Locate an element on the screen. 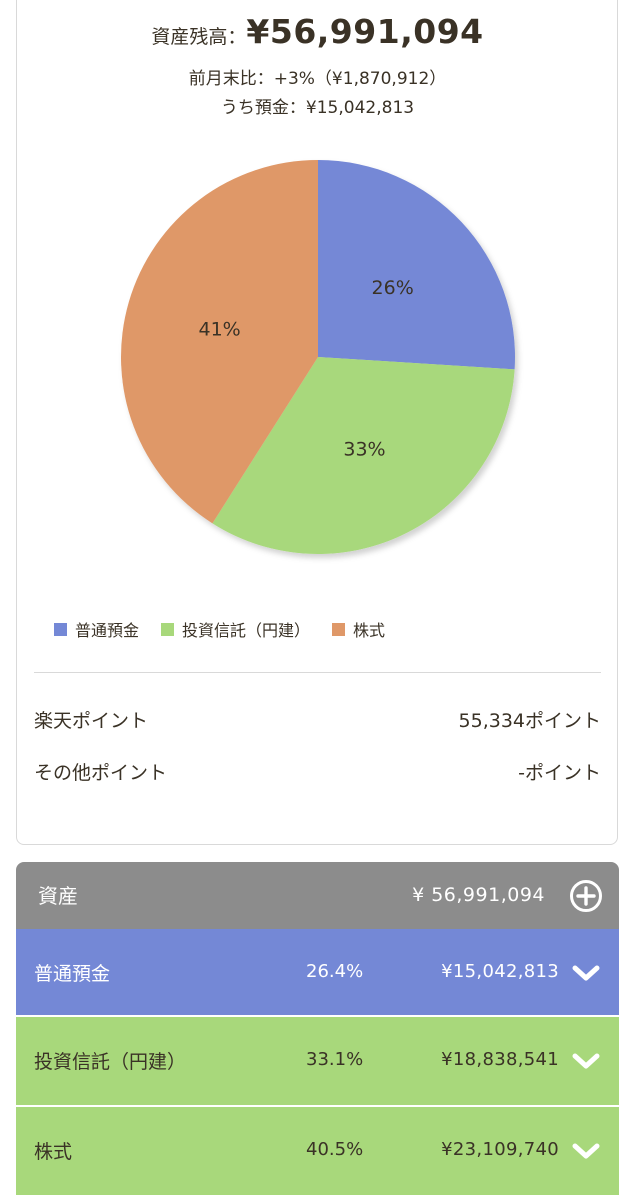 This screenshot has width=635, height=1200. asset-row-percent: 33.1% is located at coordinates (335, 1059).